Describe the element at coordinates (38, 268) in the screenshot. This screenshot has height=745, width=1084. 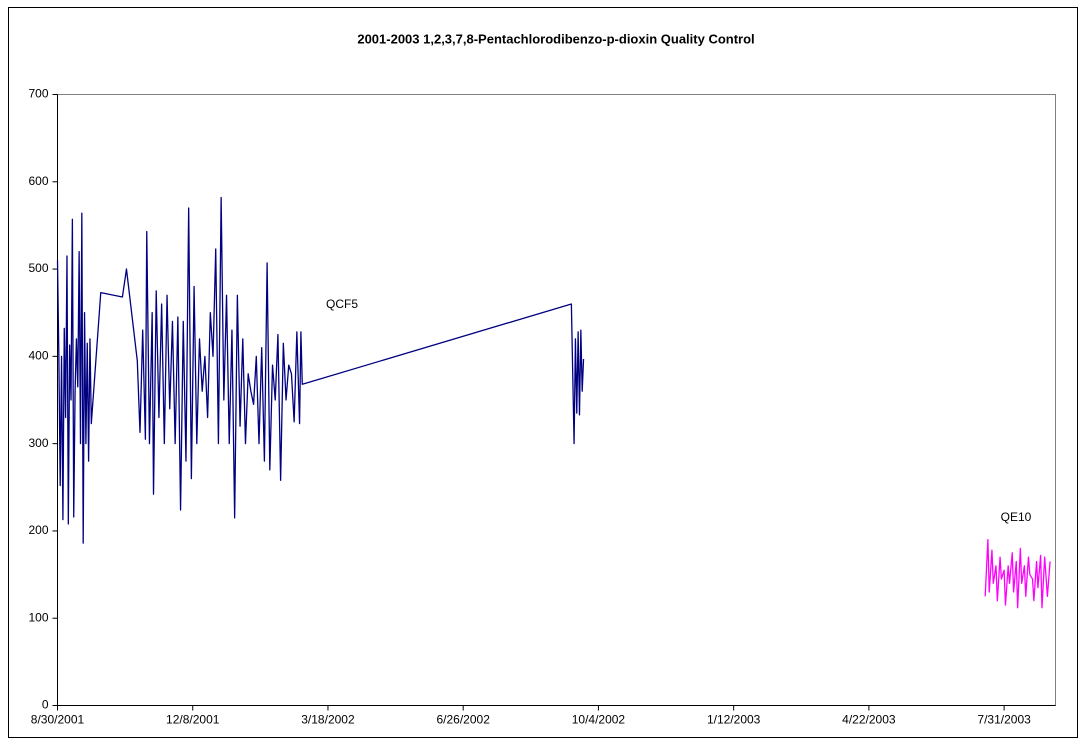
I see `y-tick-label: 500` at that location.